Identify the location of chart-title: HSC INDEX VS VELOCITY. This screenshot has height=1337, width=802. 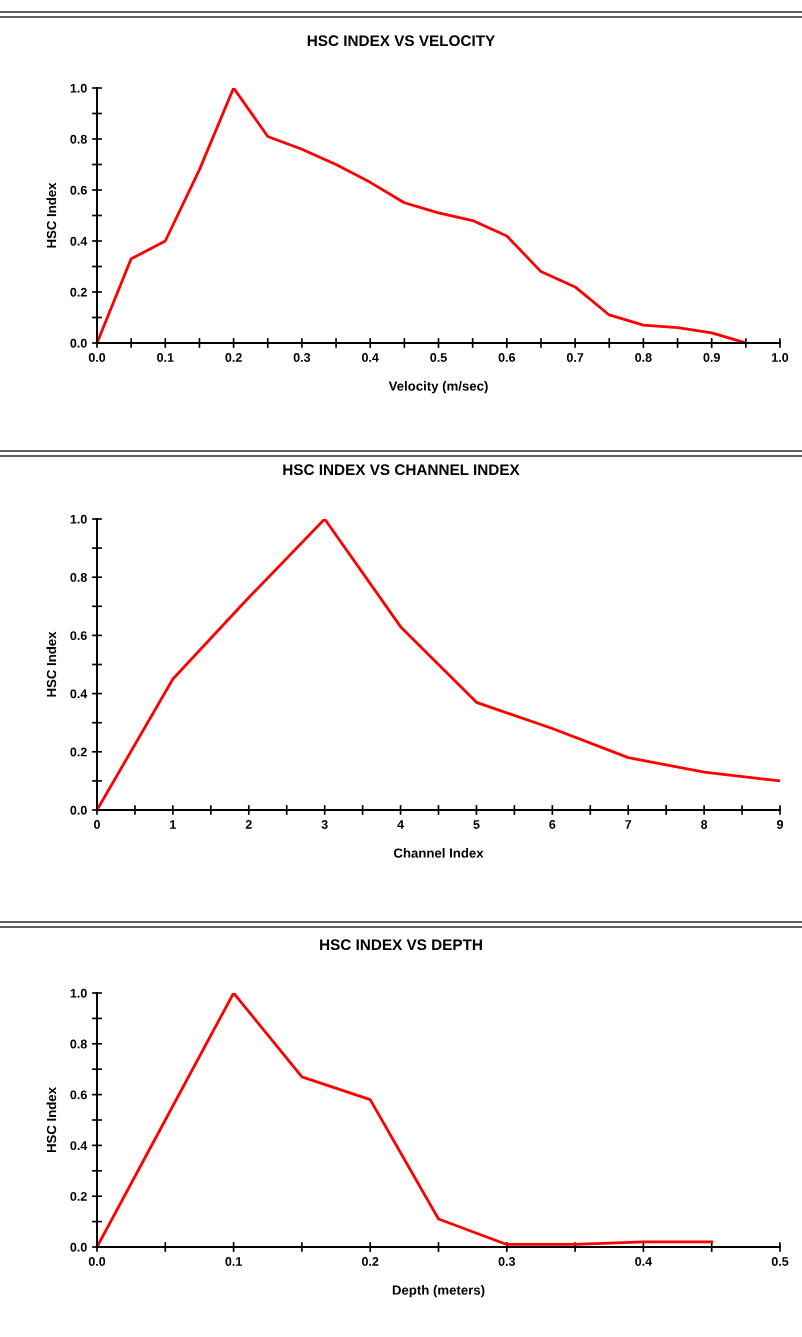
(401, 41).